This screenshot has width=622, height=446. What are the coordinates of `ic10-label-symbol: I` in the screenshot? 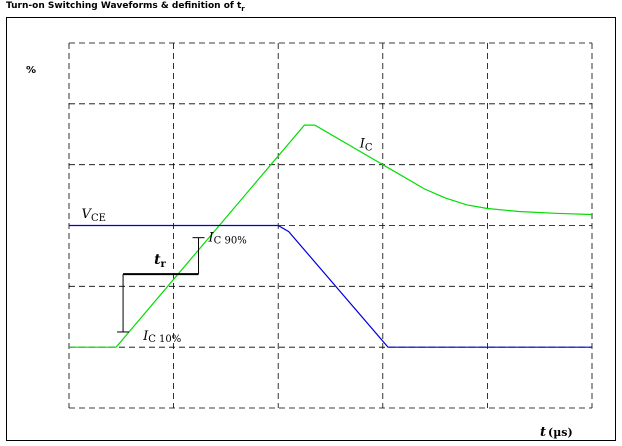 It's located at (145, 336).